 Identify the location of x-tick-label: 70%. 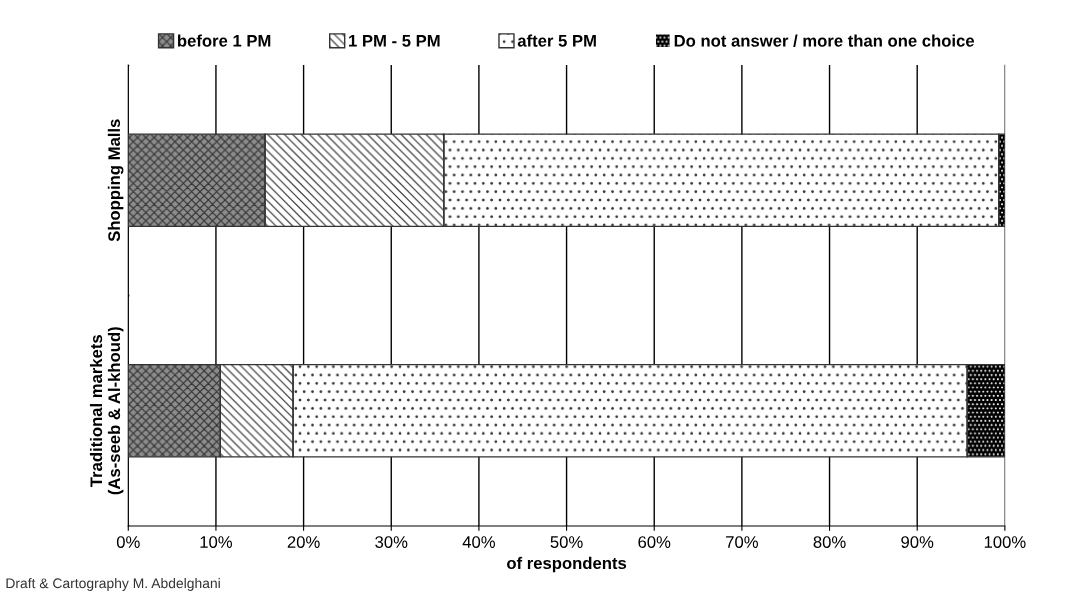
(742, 542).